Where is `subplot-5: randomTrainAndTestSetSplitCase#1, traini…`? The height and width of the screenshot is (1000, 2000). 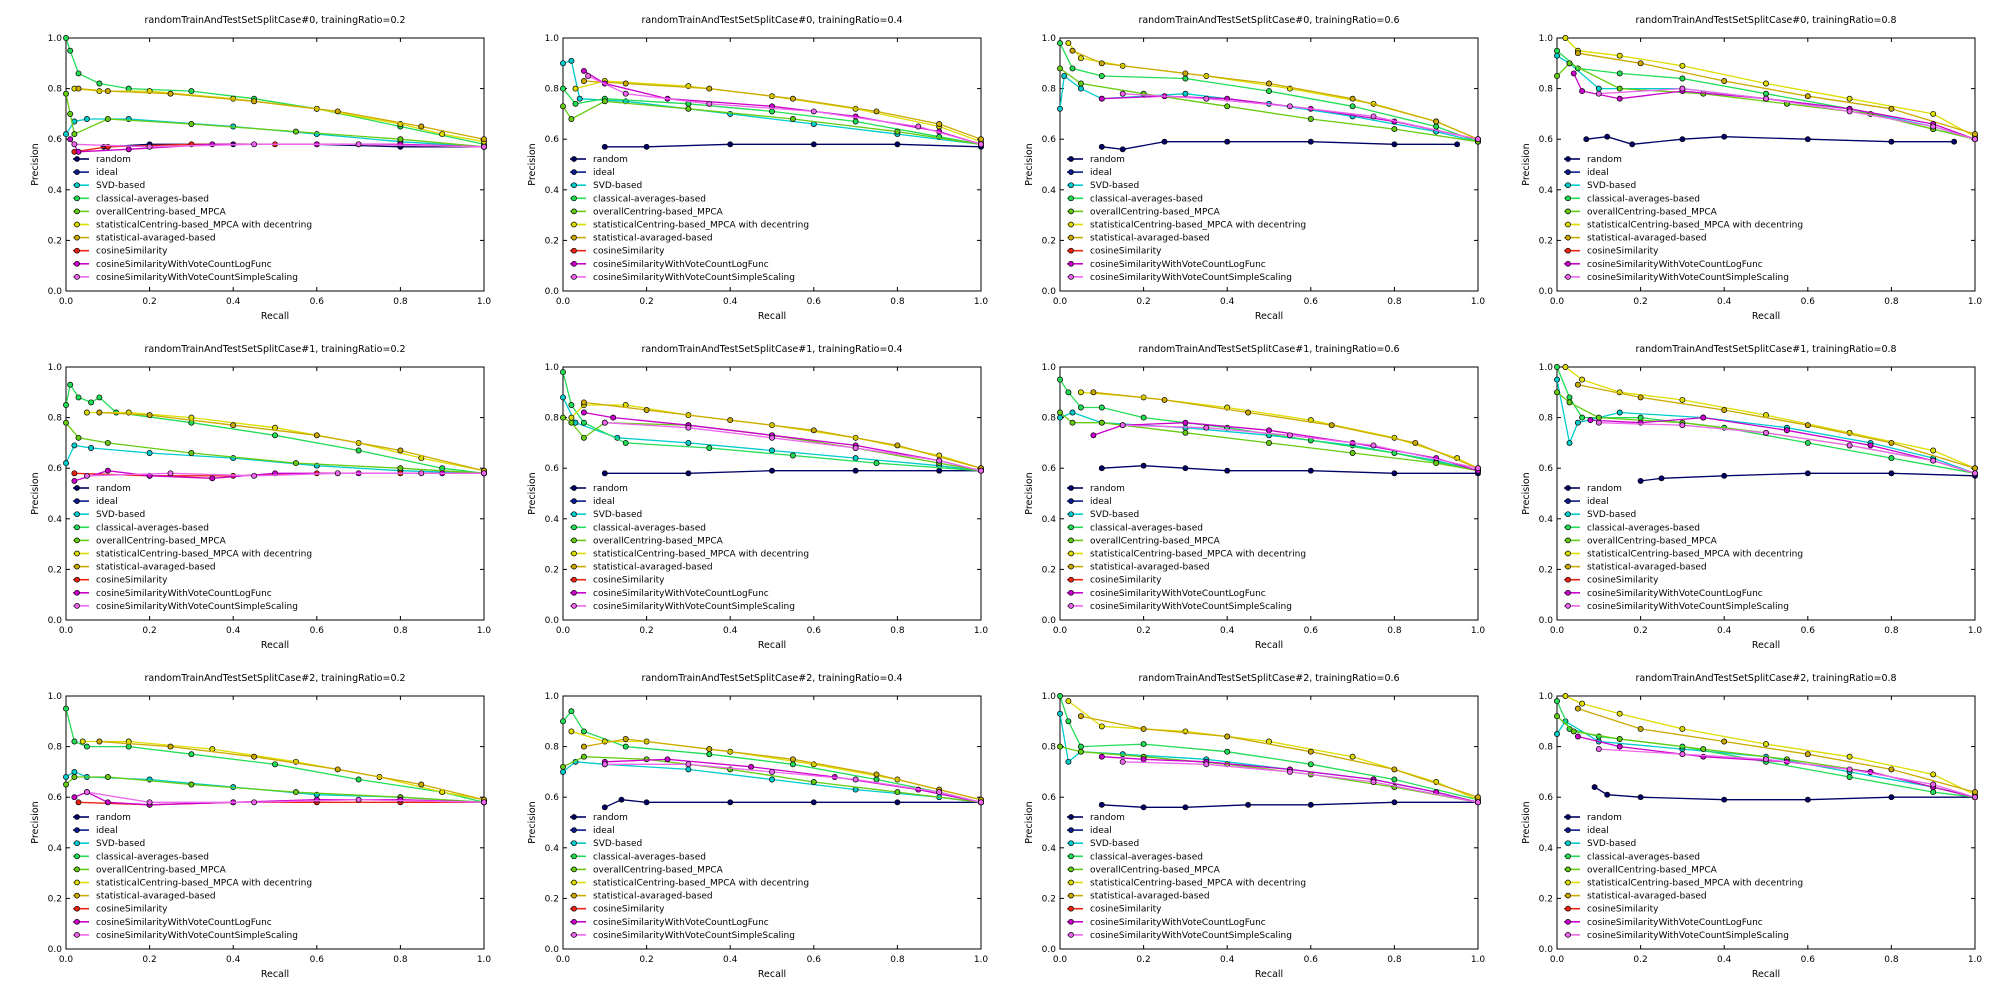
subplot-5: randomTrainAndTestSetSplitCase#1, traini… is located at coordinates (757, 497).